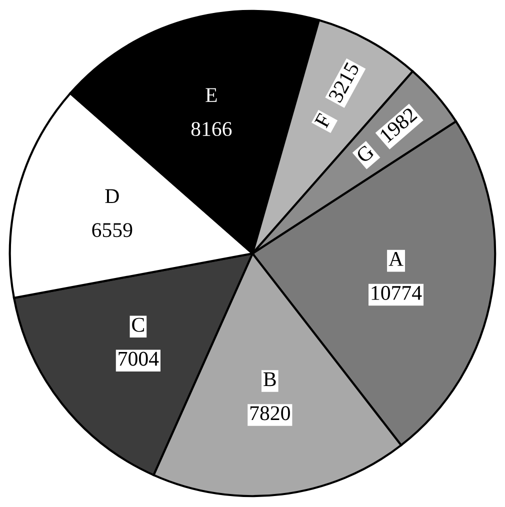 The image size is (505, 507). I want to click on data-label: 10774, so click(397, 293).